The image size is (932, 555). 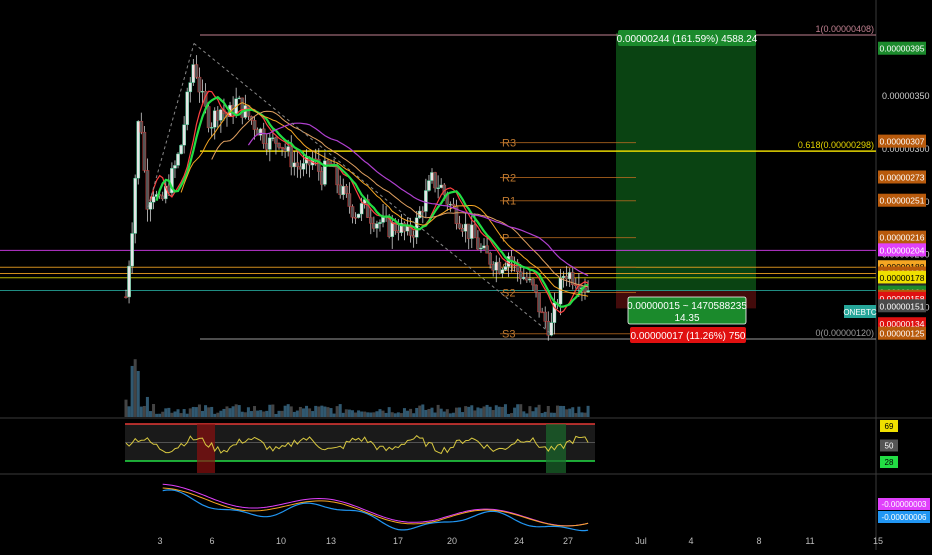 I want to click on symbol-tag: ONEBTC, so click(x=860, y=311).